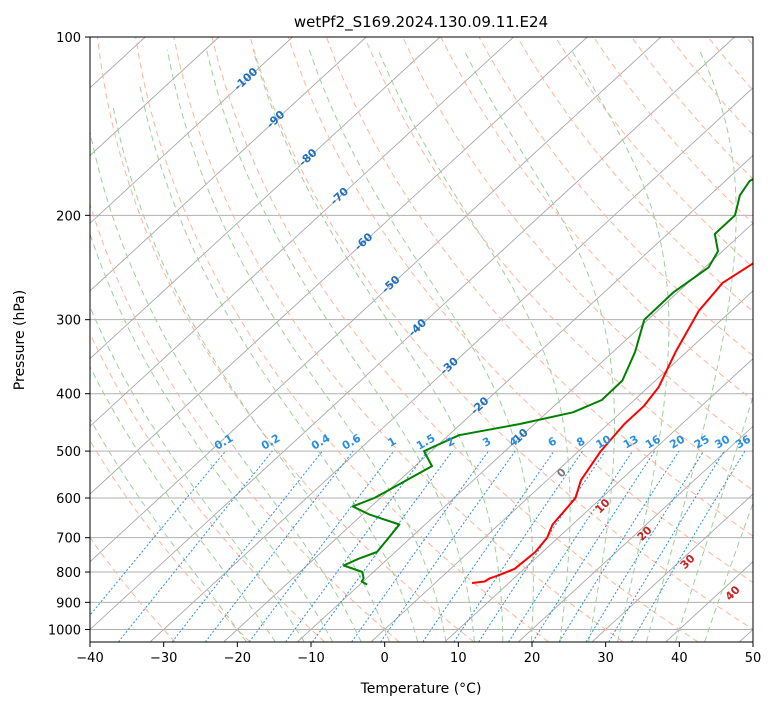 This screenshot has height=708, width=775. What do you see at coordinates (385, 658) in the screenshot?
I see `x-tick-label: 0` at bounding box center [385, 658].